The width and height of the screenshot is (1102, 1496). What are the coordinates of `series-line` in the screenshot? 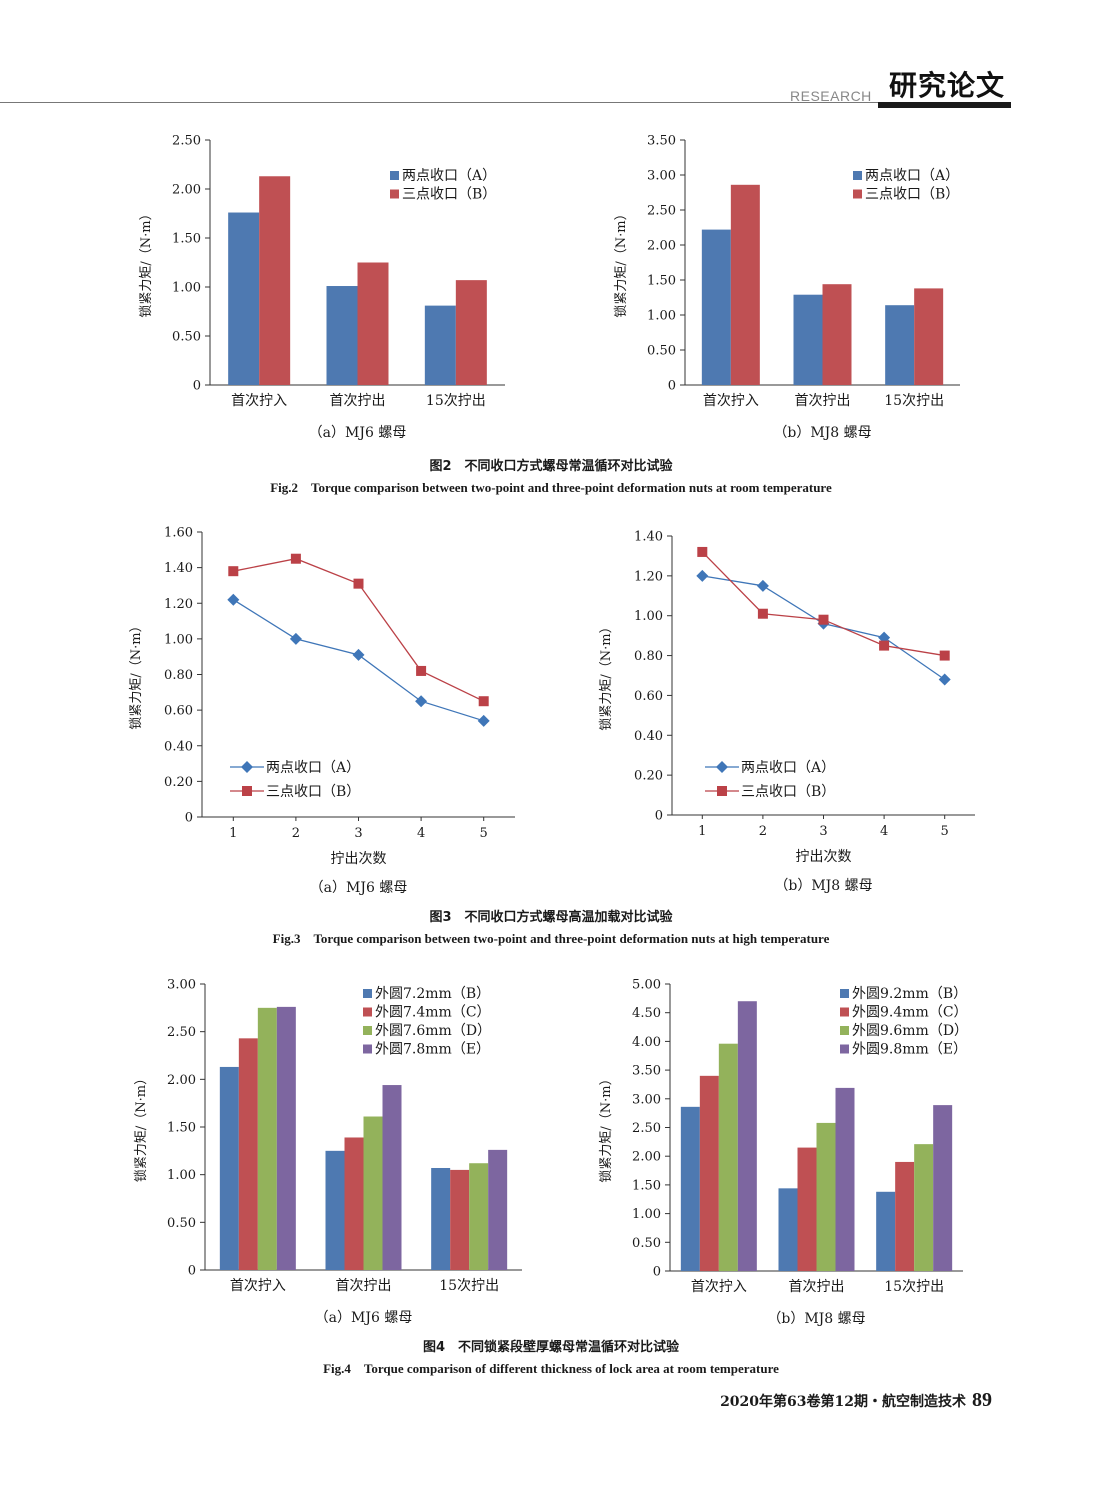 It's located at (823, 604).